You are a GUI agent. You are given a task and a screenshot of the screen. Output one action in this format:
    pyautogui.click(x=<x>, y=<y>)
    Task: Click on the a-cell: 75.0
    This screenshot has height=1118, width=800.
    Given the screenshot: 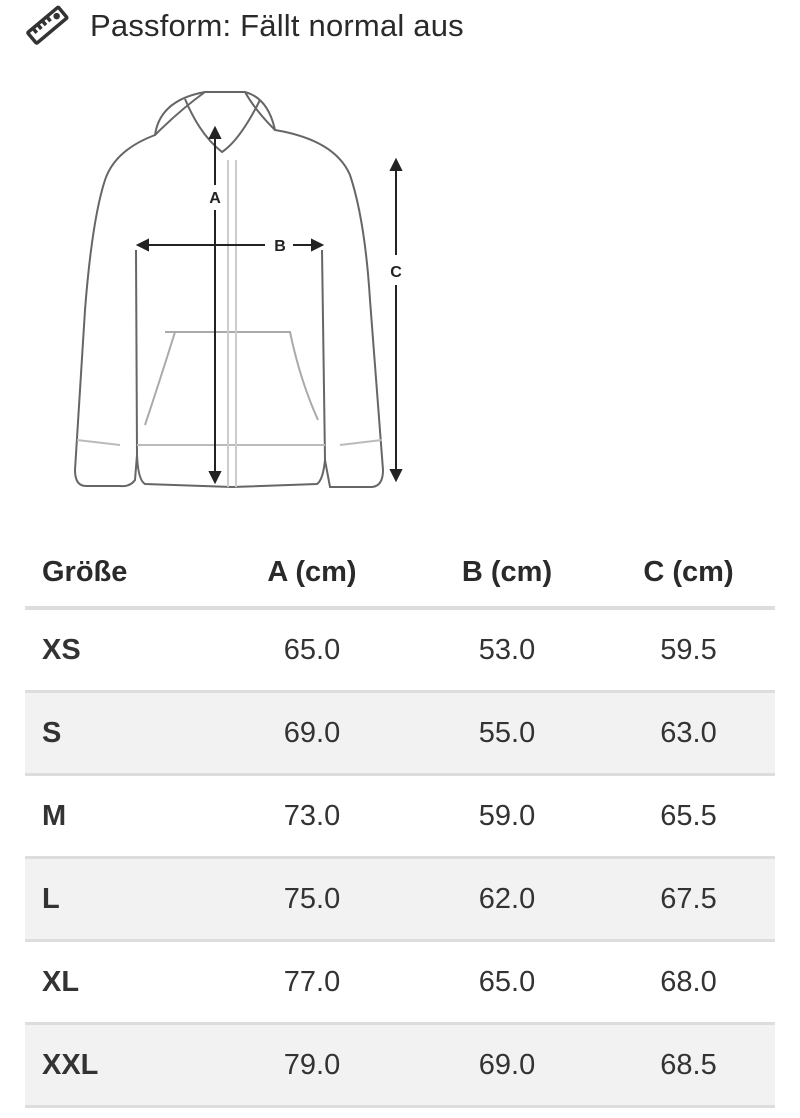 What is the action you would take?
    pyautogui.click(x=312, y=899)
    